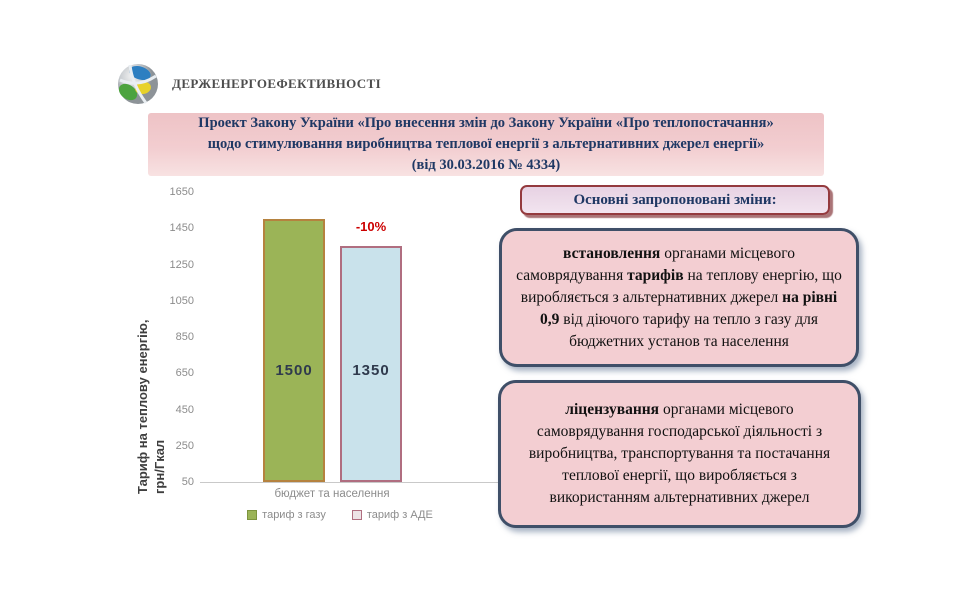 The height and width of the screenshot is (596, 960). I want to click on y-tick-label: 1050, so click(181, 300).